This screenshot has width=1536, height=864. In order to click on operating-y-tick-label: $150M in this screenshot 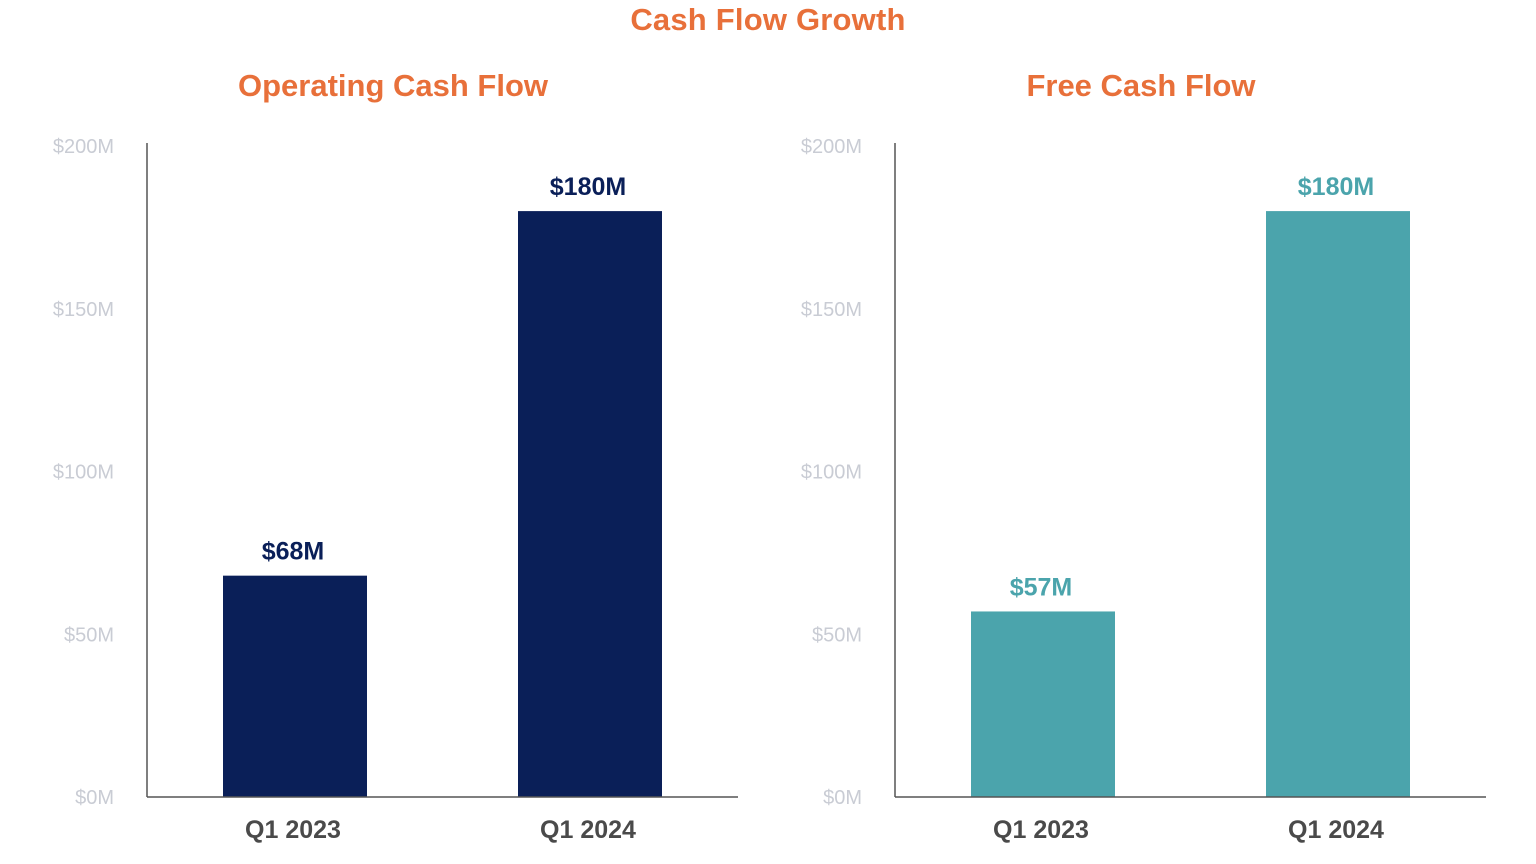, I will do `click(83, 310)`.